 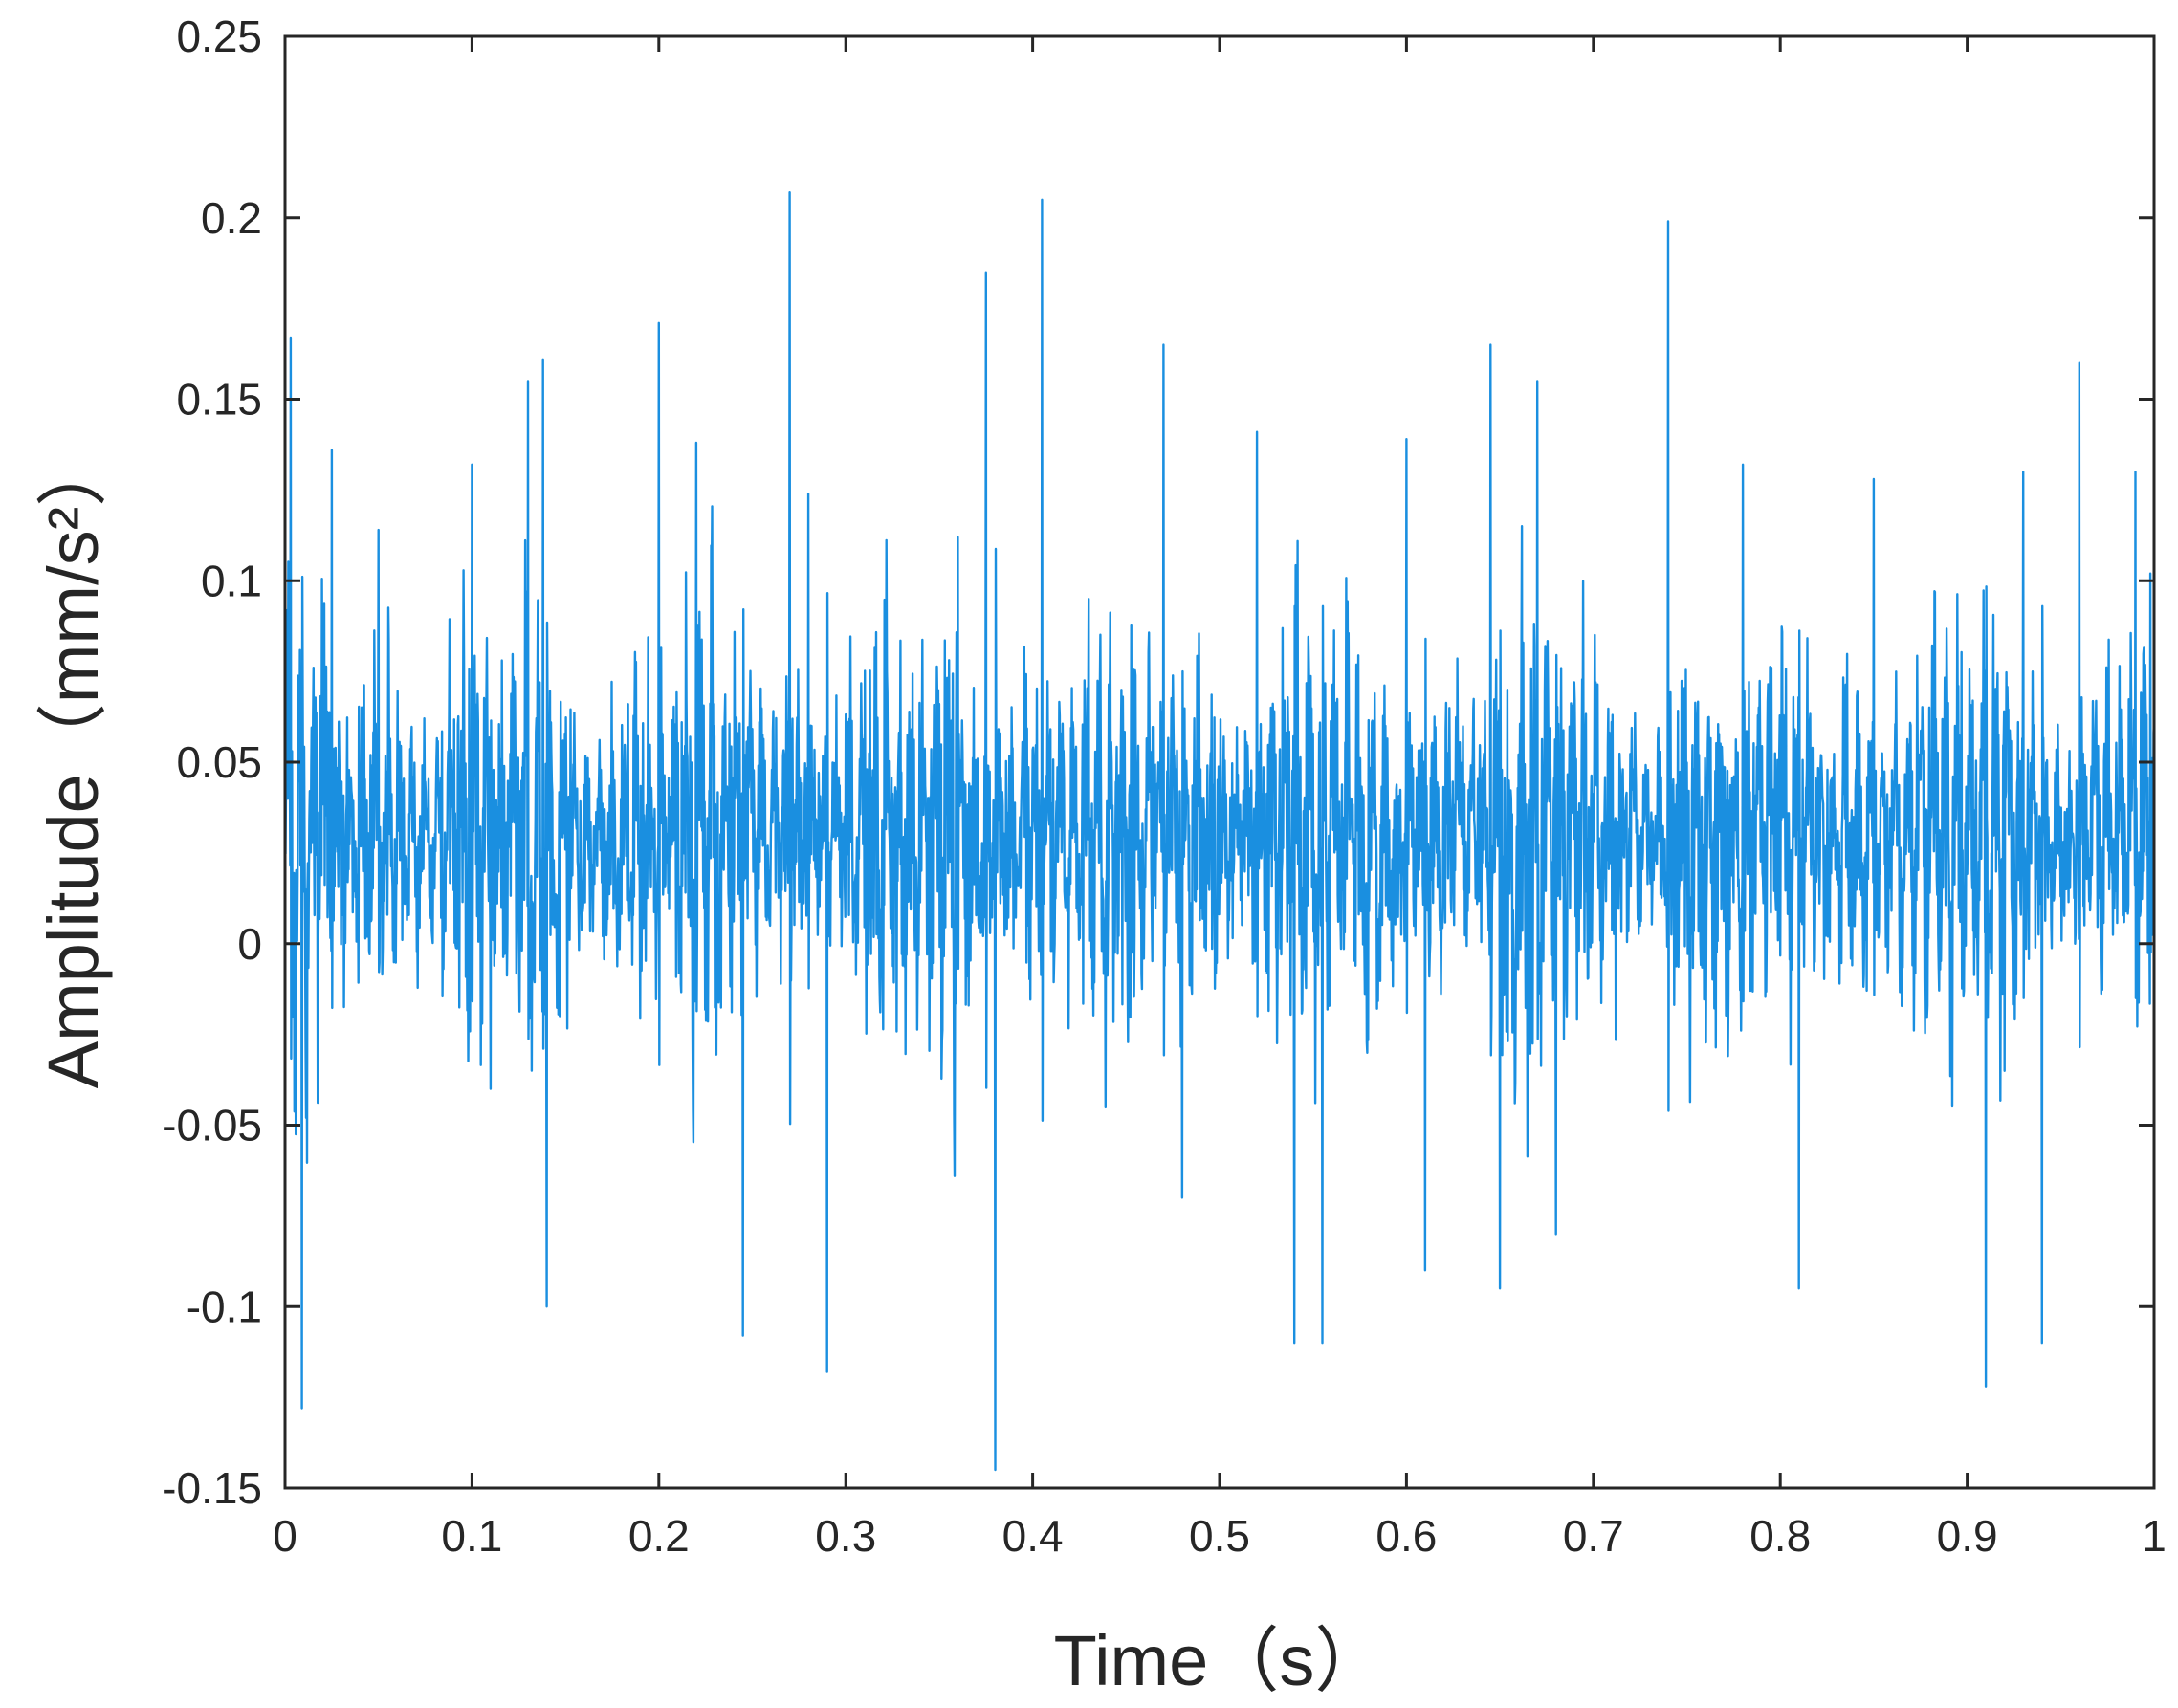 What do you see at coordinates (1593, 1536) in the screenshot?
I see `x-tick-label: 0.7` at bounding box center [1593, 1536].